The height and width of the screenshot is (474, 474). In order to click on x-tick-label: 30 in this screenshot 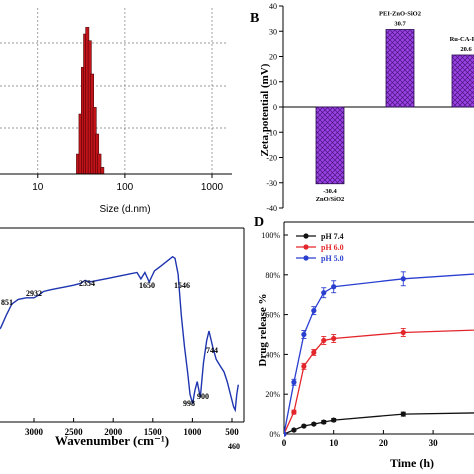, I will do `click(434, 443)`.